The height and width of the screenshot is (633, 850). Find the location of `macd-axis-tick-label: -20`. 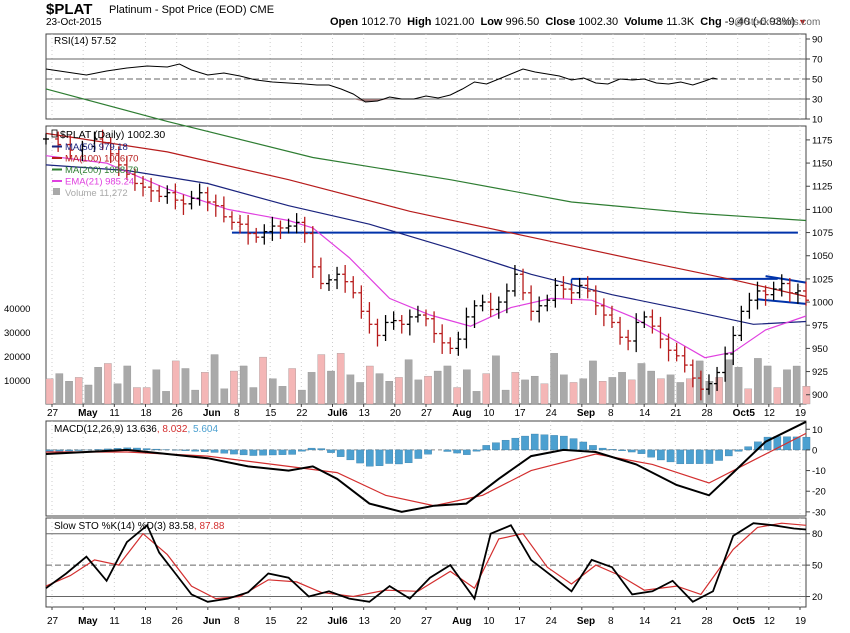

macd-axis-tick-label: -20 is located at coordinates (819, 492).